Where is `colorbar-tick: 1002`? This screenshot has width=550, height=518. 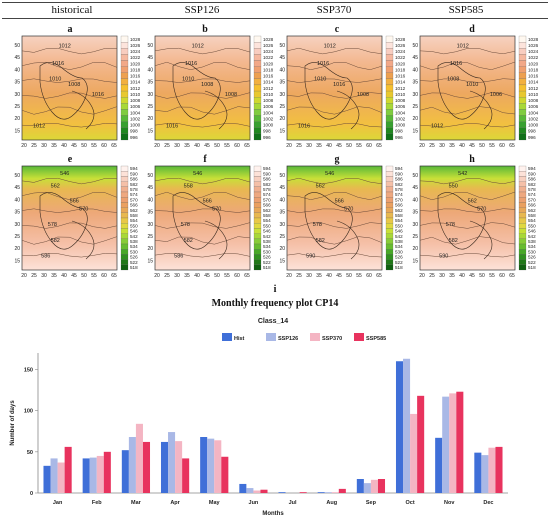 colorbar-tick: 1002 is located at coordinates (268, 118).